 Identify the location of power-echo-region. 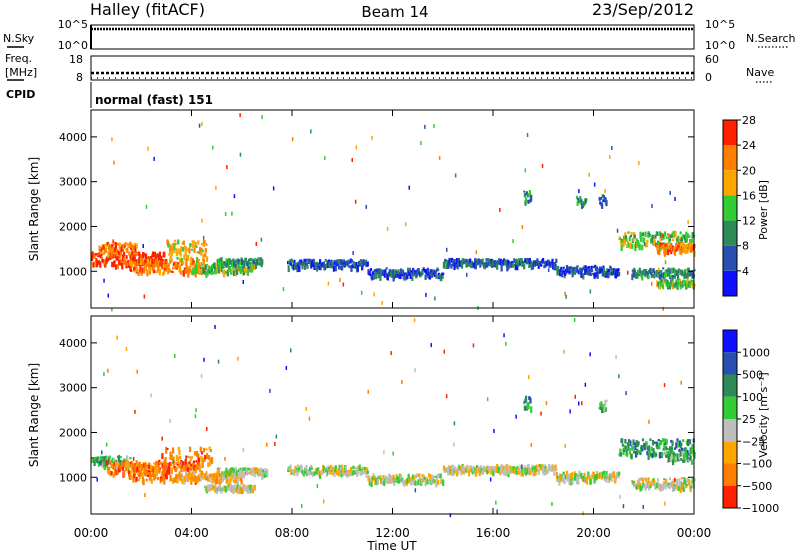
(676, 249).